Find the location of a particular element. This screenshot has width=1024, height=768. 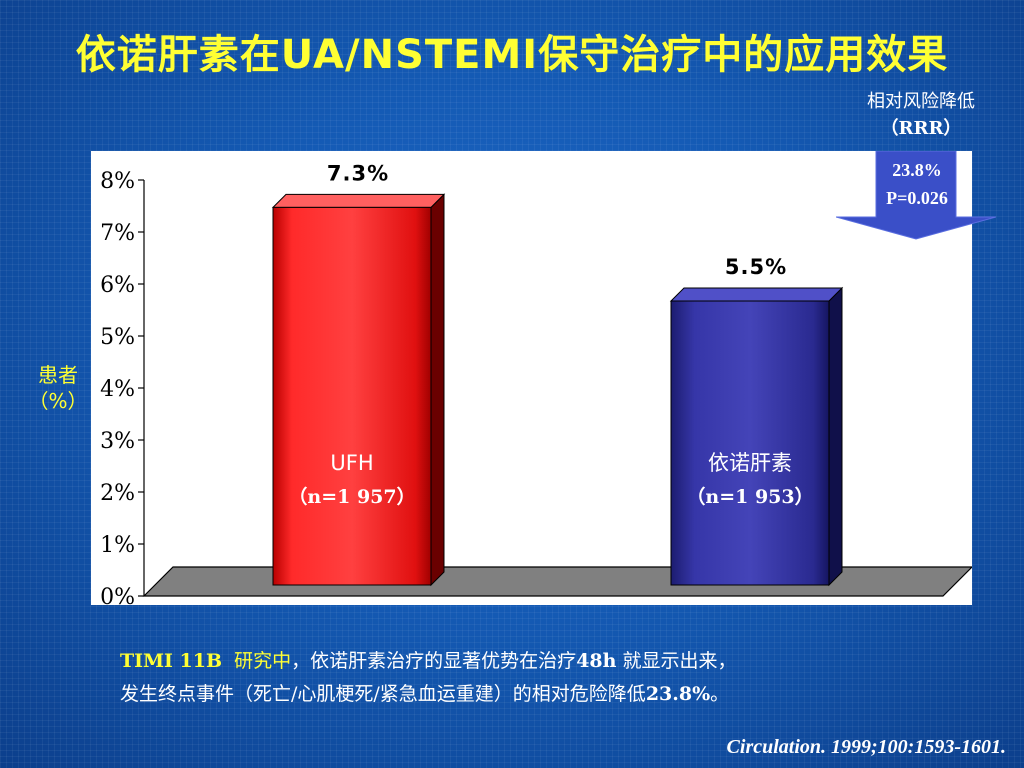

y-axis-label-line2: （%） is located at coordinates (58, 401).